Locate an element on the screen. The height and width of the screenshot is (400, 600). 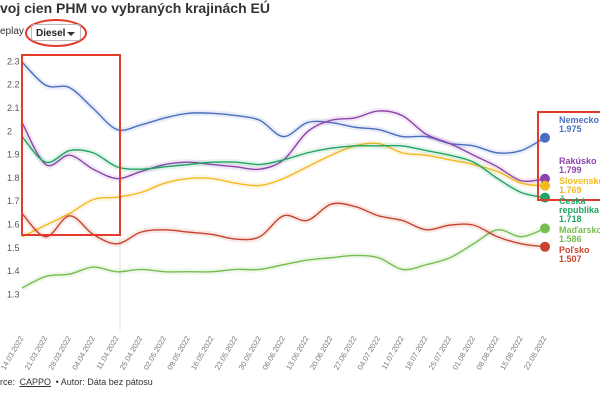
series-label: Slovensko 1.769 is located at coordinates (579, 185).